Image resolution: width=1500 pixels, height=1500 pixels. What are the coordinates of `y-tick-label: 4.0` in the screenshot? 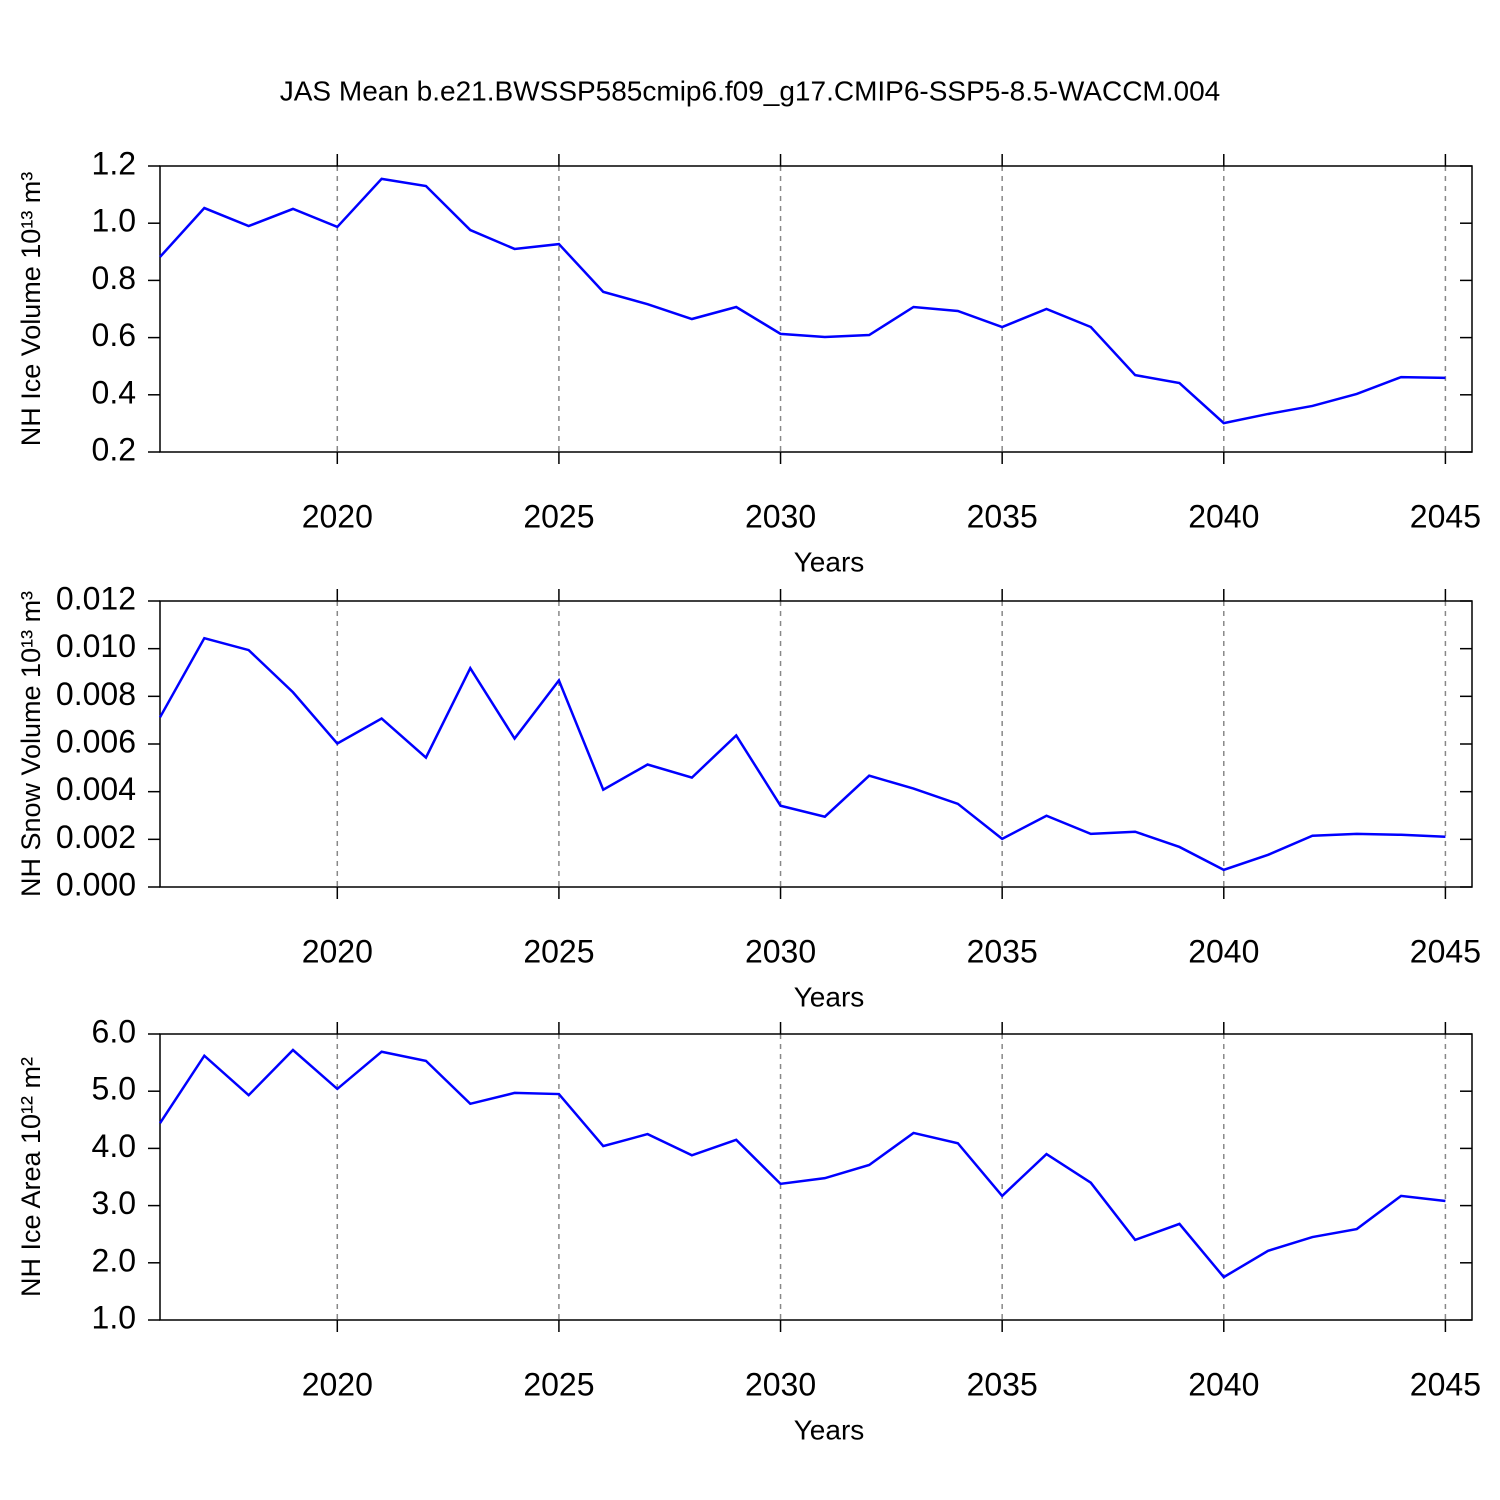 It's located at (114, 1146).